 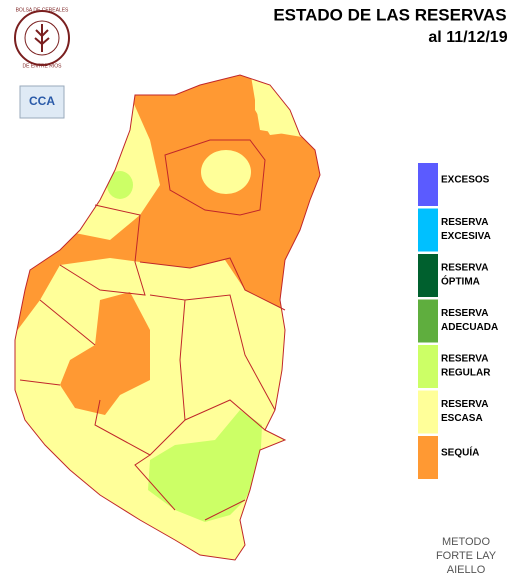 What do you see at coordinates (466, 570) in the screenshot?
I see `footer-text: AIELLO` at bounding box center [466, 570].